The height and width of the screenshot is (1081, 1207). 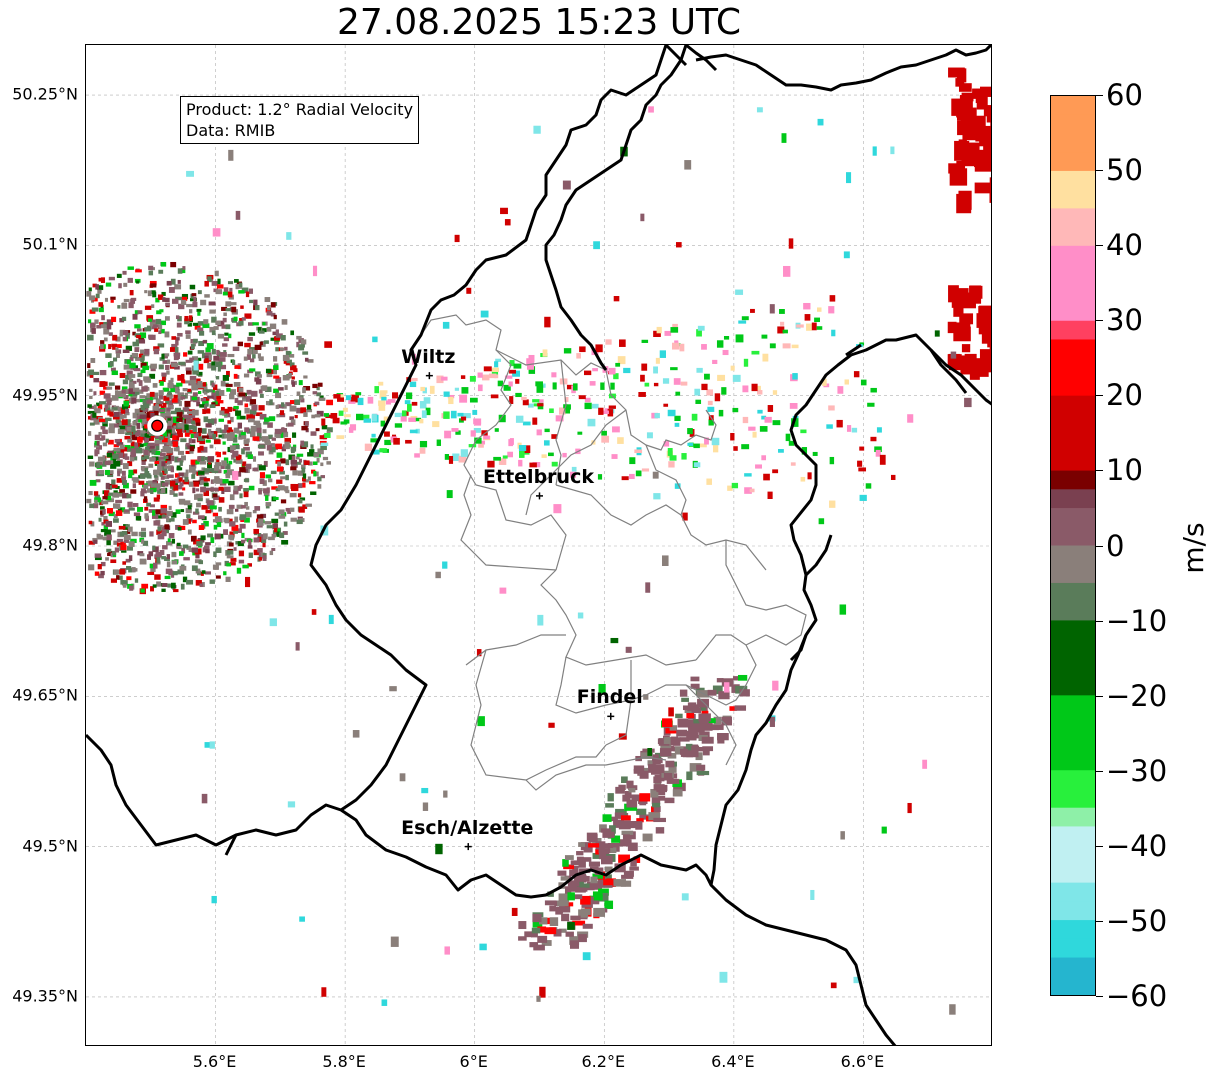 I want to click on colorbar-tick-label: 10, so click(x=1124, y=470).